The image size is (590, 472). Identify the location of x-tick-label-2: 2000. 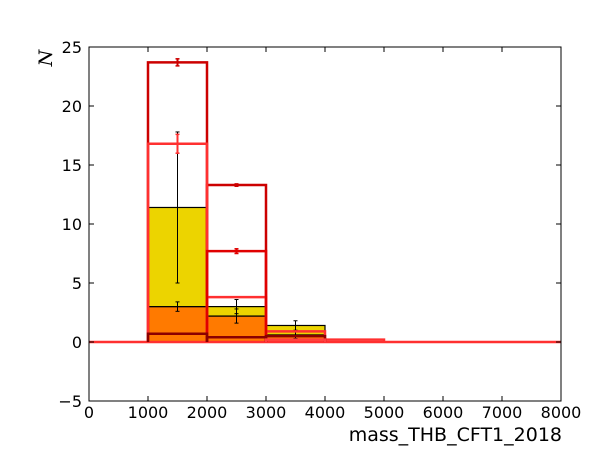
(207, 412).